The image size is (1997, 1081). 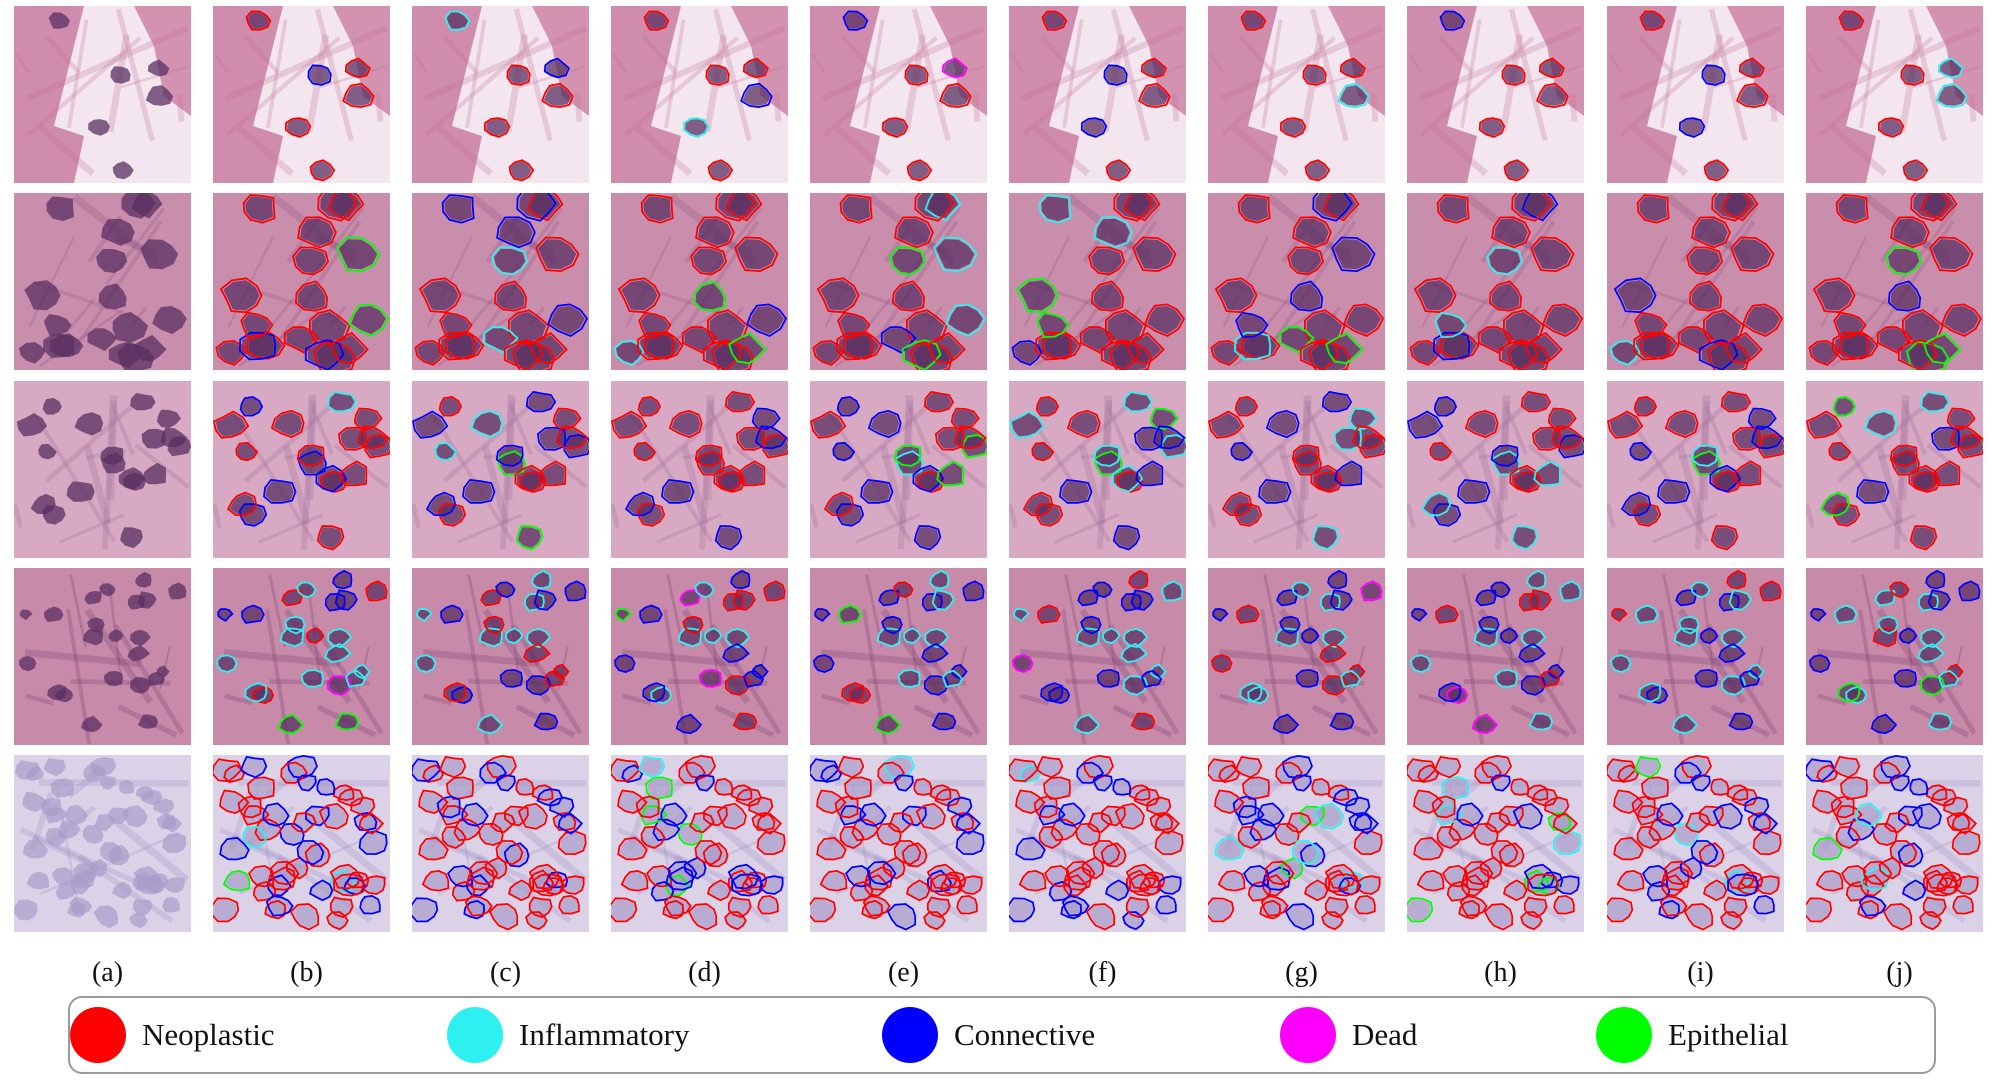 What do you see at coordinates (1296, 469) in the screenshot?
I see `panel-r3-c7` at bounding box center [1296, 469].